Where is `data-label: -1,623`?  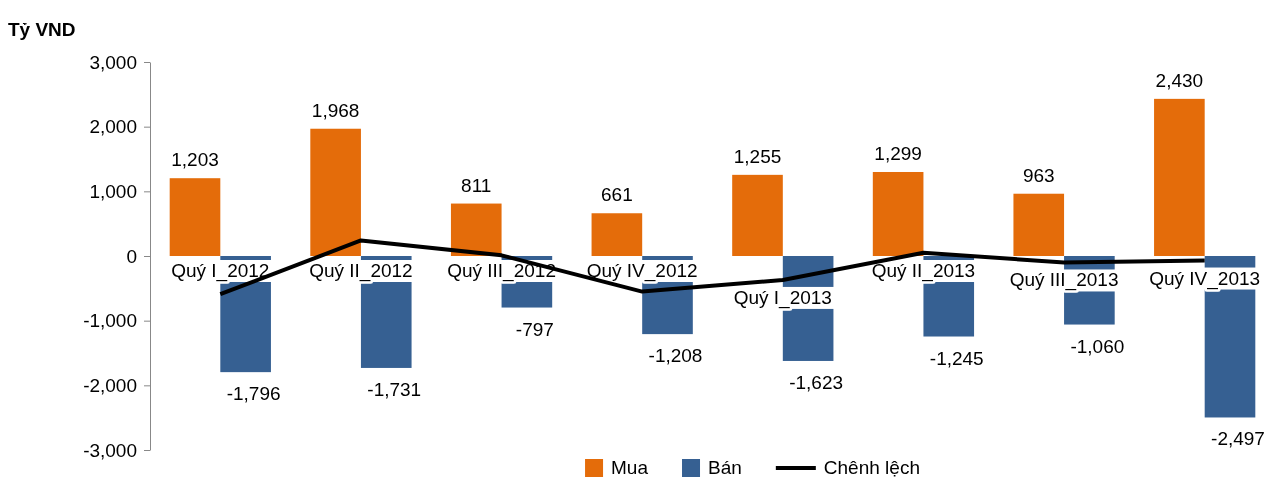
data-label: -1,623 is located at coordinates (816, 382).